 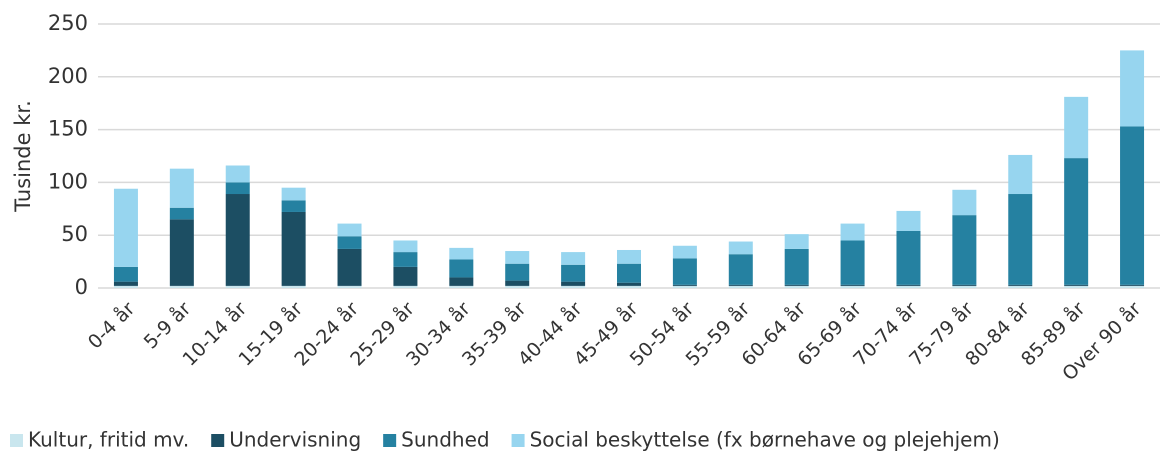 I want to click on y-tick-label: 200, so click(x=68, y=76).